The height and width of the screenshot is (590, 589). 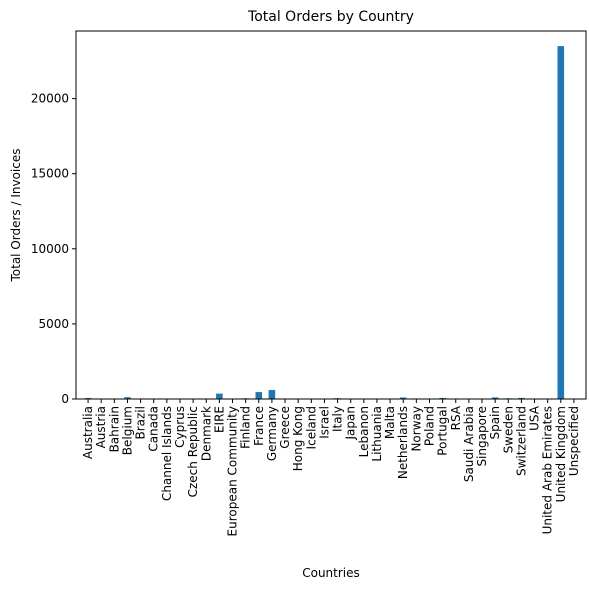 What do you see at coordinates (272, 394) in the screenshot?
I see `bar-germany` at bounding box center [272, 394].